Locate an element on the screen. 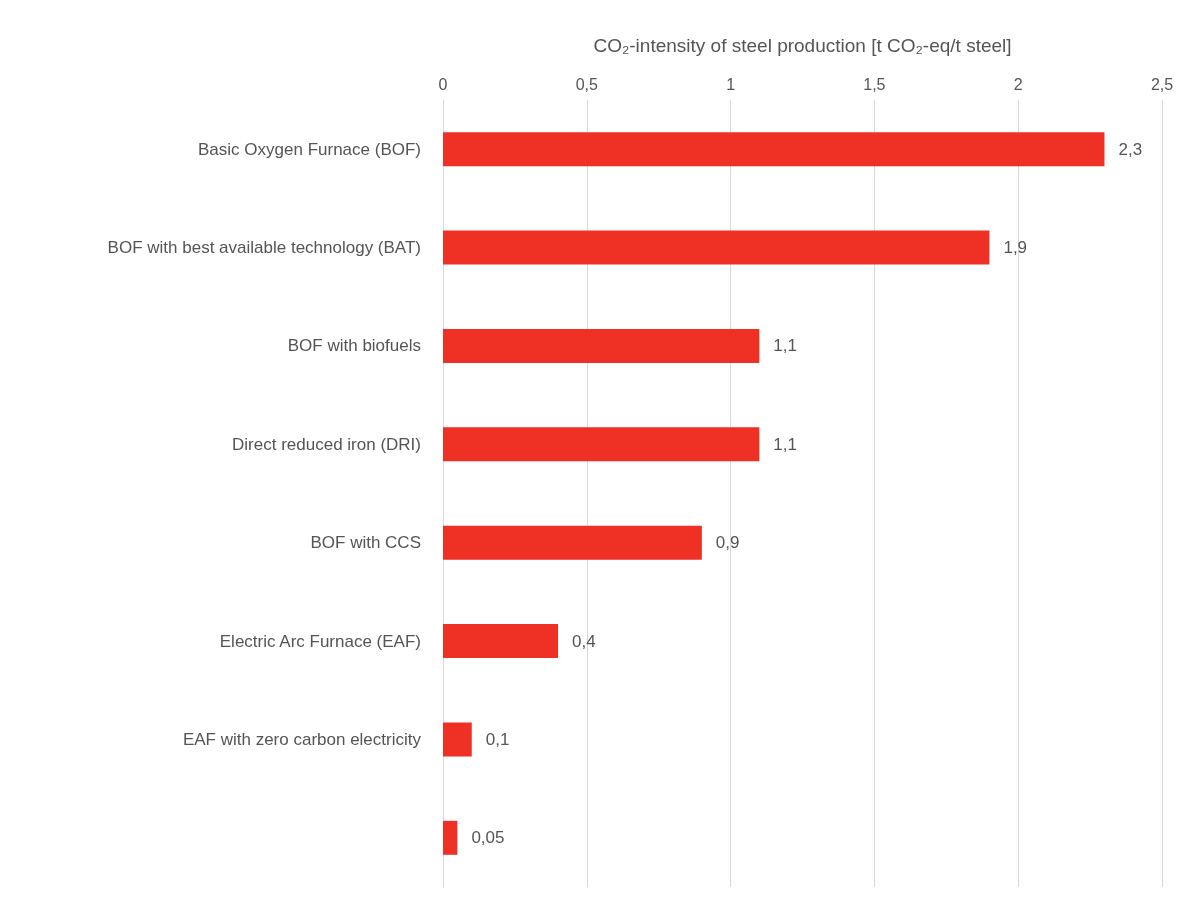 This screenshot has height=897, width=1184. y-tick-label: EAF with zero carbon electricity is located at coordinates (302, 739).